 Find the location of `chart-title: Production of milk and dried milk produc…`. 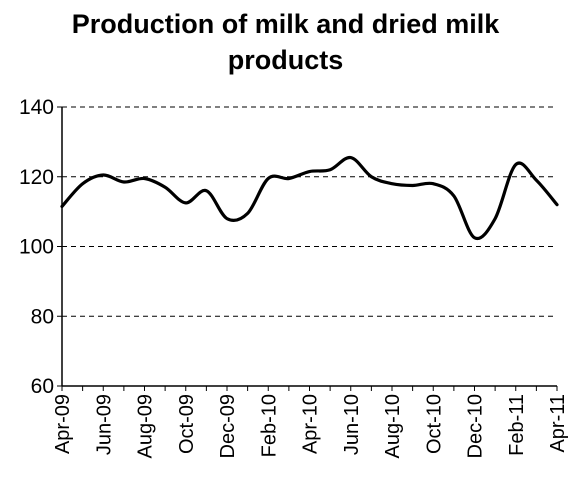

chart-title: Production of milk and dried milk produc… is located at coordinates (285, 42).